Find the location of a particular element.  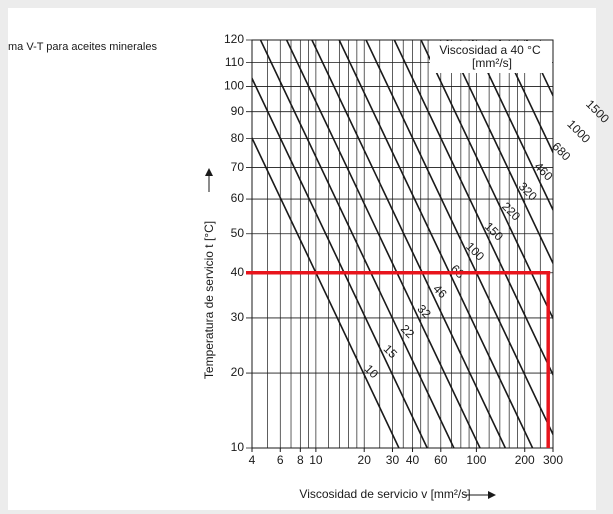

x-arrow-head is located at coordinates (492, 495).